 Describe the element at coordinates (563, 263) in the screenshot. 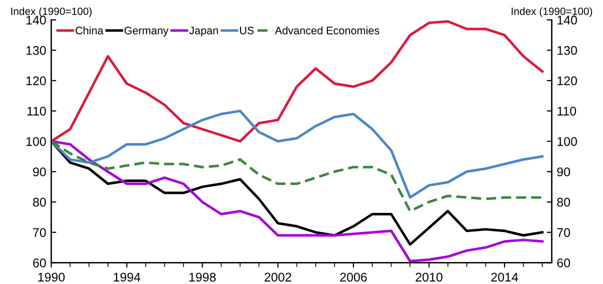

I see `y2-tick-label: 60` at that location.